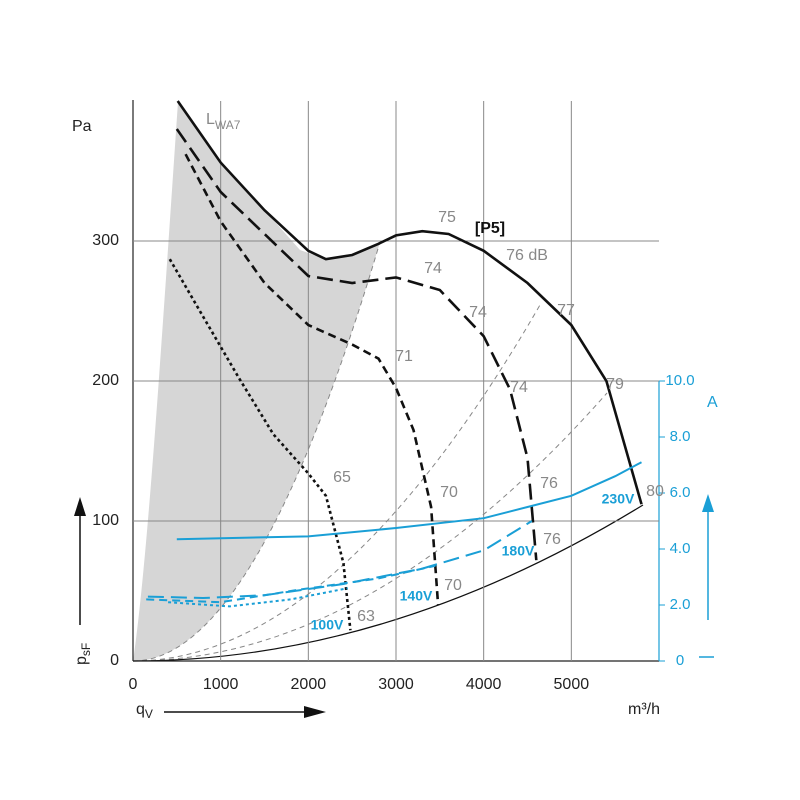 The image size is (800, 800). What do you see at coordinates (309, 684) in the screenshot?
I see `x-tick-label: 2000` at bounding box center [309, 684].